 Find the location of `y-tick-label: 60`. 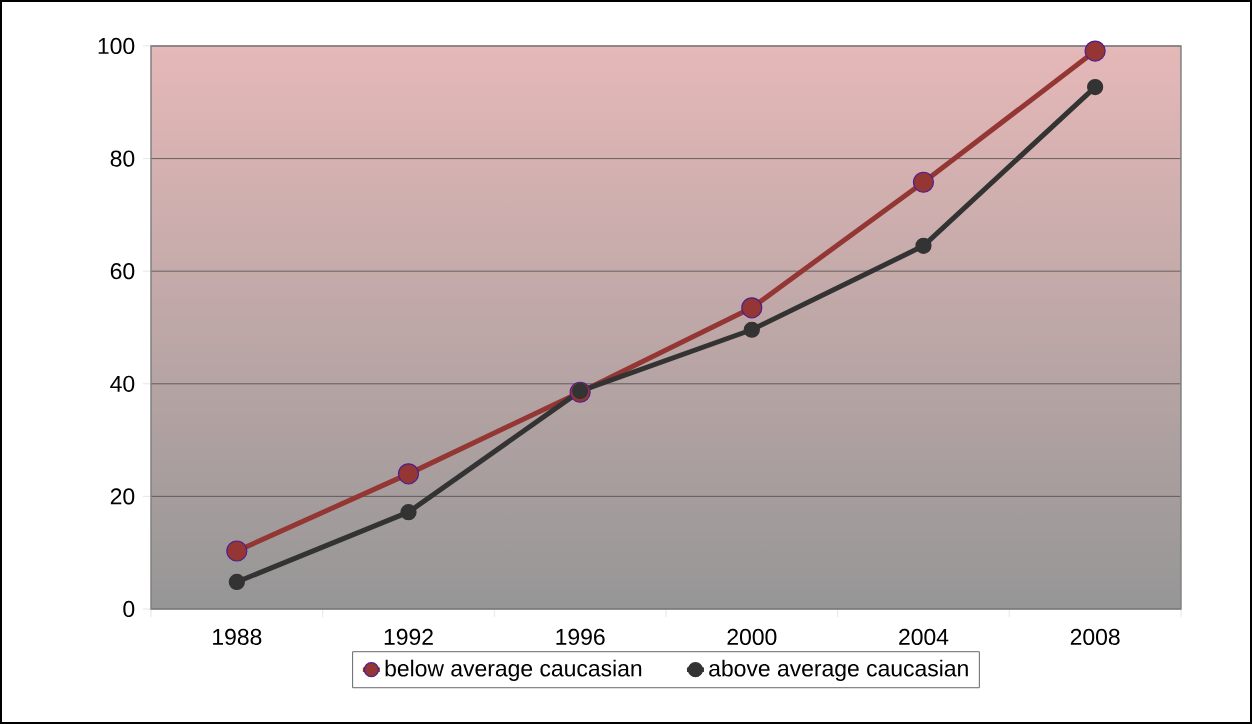

y-tick-label: 60 is located at coordinates (122, 271).